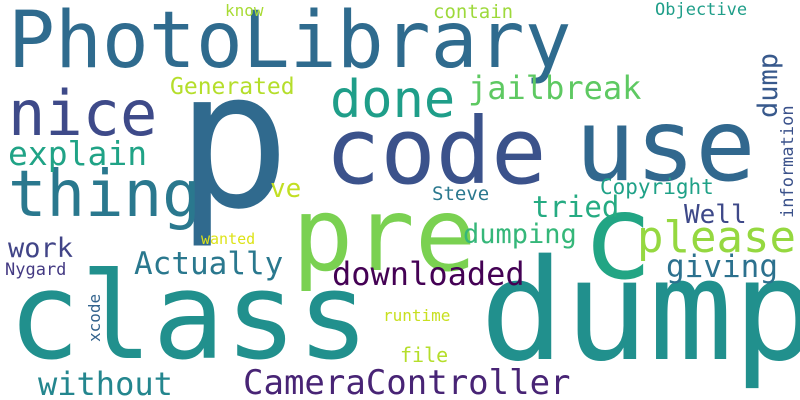 Image resolution: width=800 pixels, height=400 pixels. I want to click on word-without: without, so click(105, 382).